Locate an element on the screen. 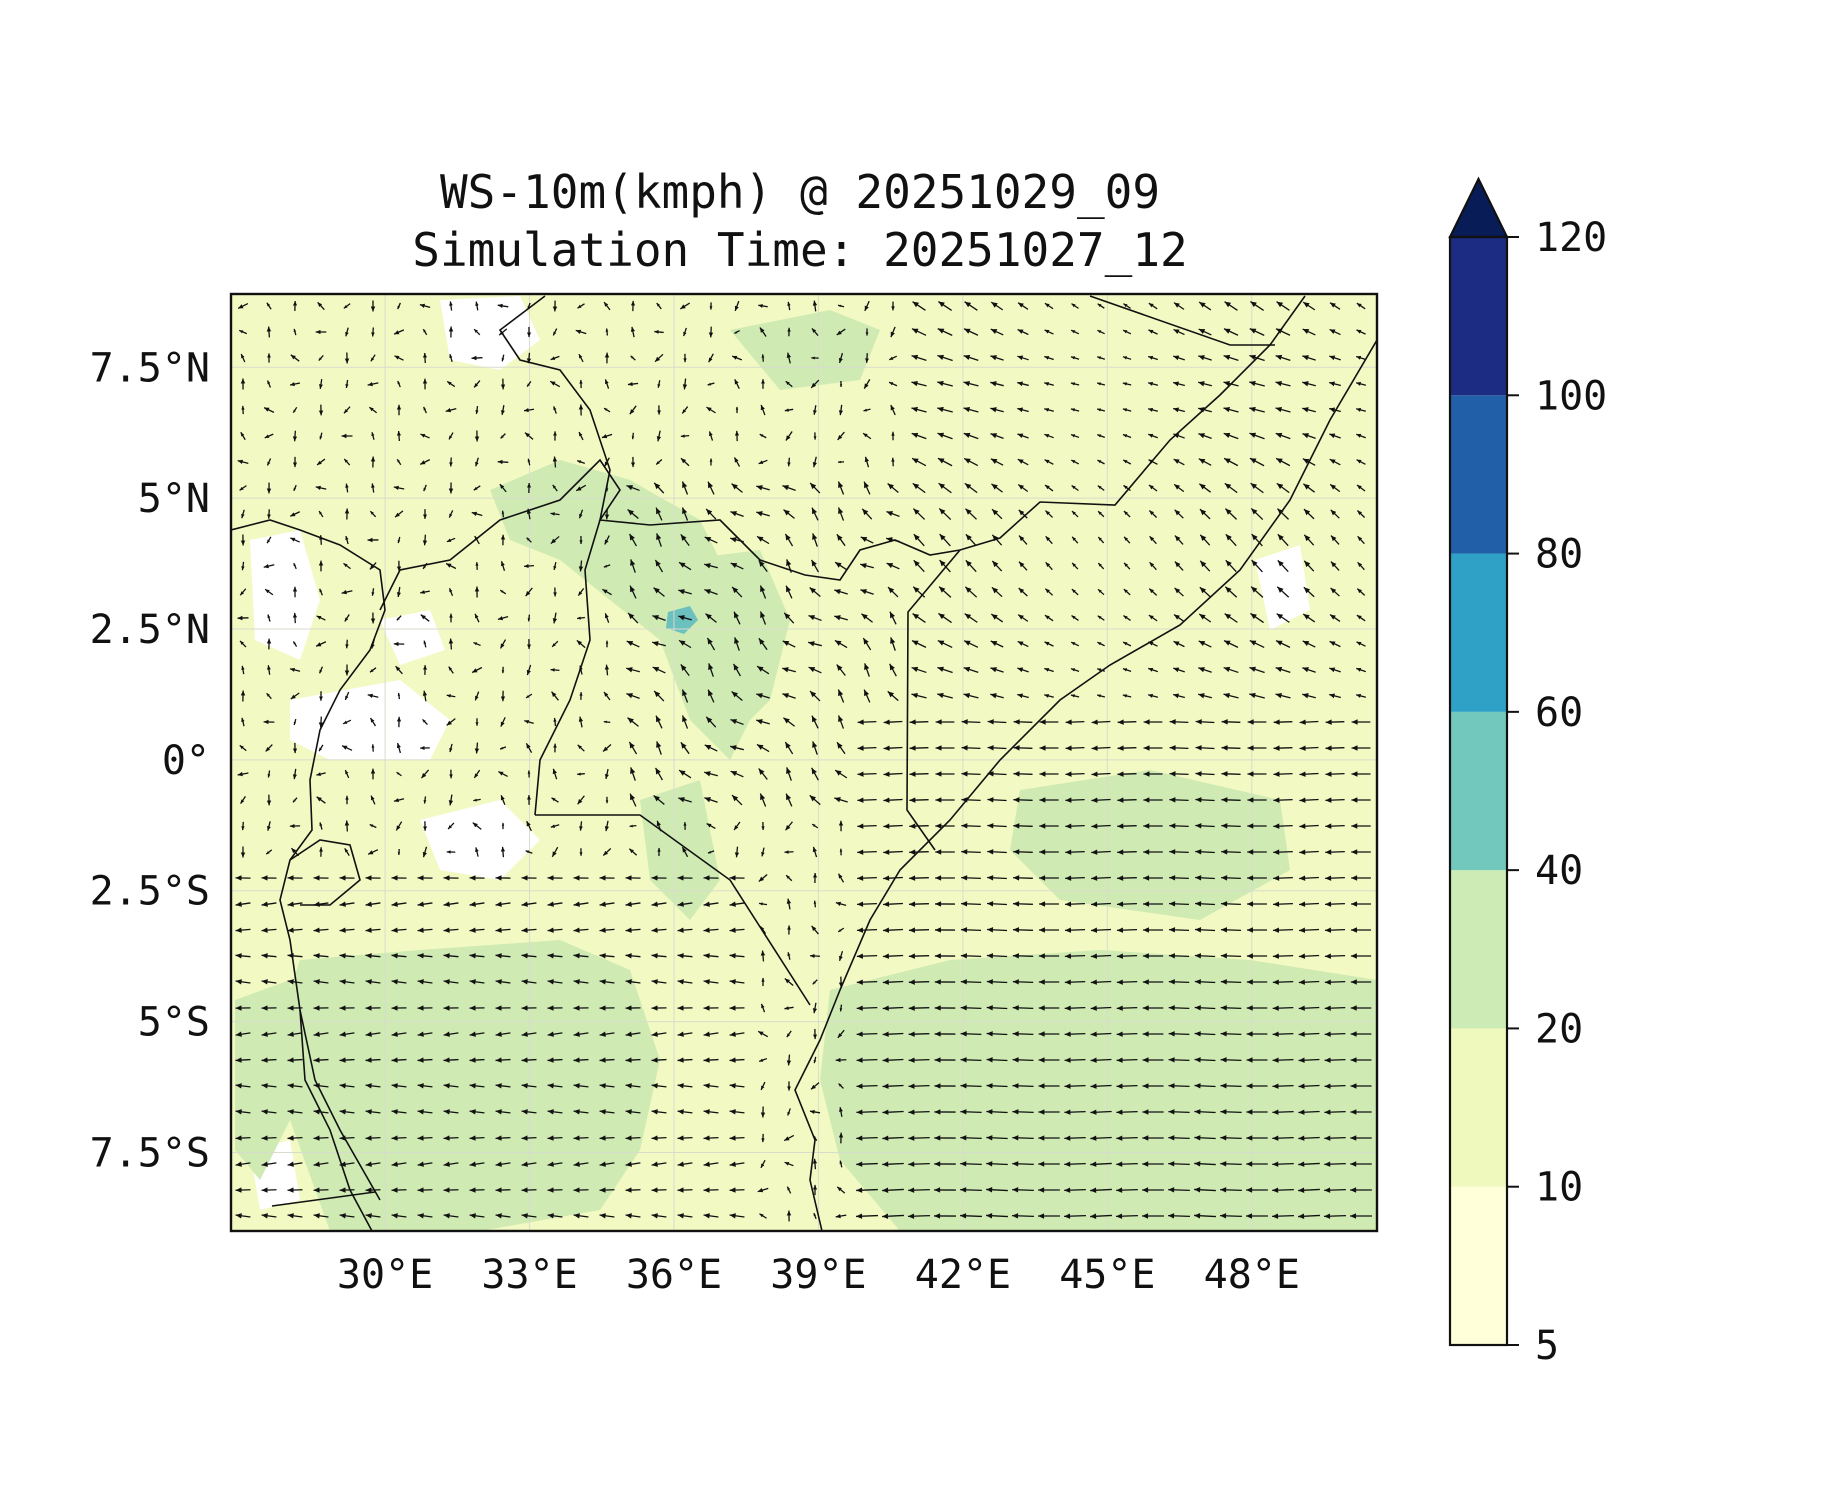 This screenshot has height=1500, width=1833. low-speed-patch is located at coordinates (480, 840).